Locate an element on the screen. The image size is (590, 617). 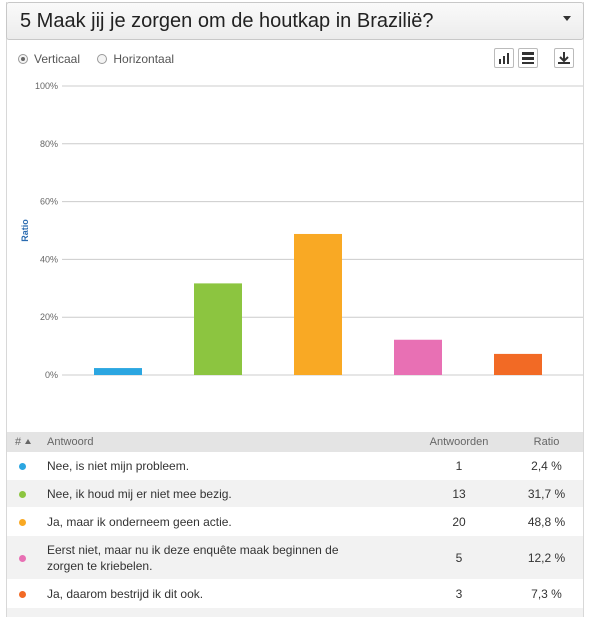
header-row: # Antwoord Antwoorden Ratio is located at coordinates (295, 442).